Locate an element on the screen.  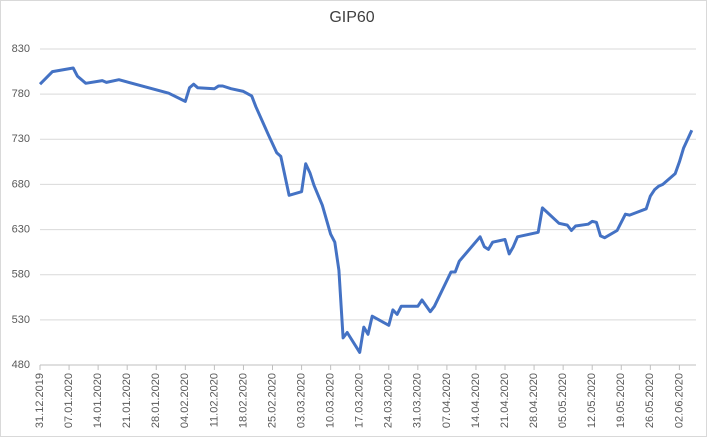
x-tick-label: 04.02.2020 is located at coordinates (185, 400).